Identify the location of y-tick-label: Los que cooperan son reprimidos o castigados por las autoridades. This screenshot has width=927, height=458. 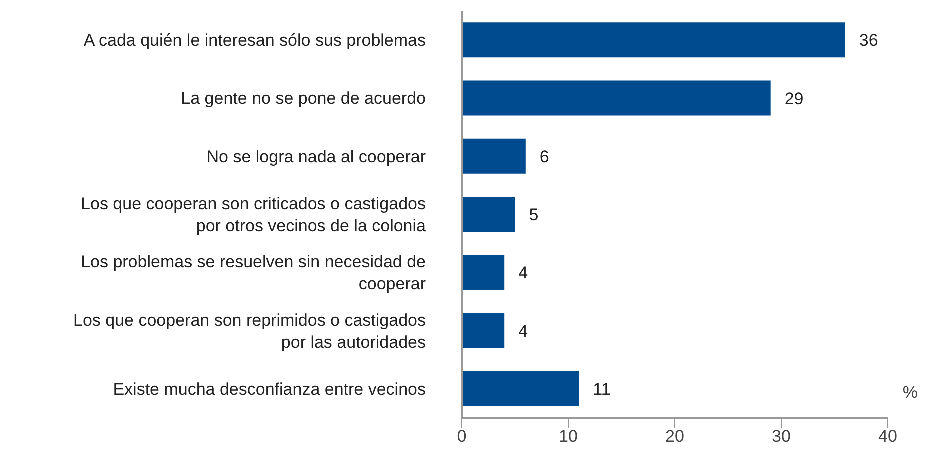
(250, 331).